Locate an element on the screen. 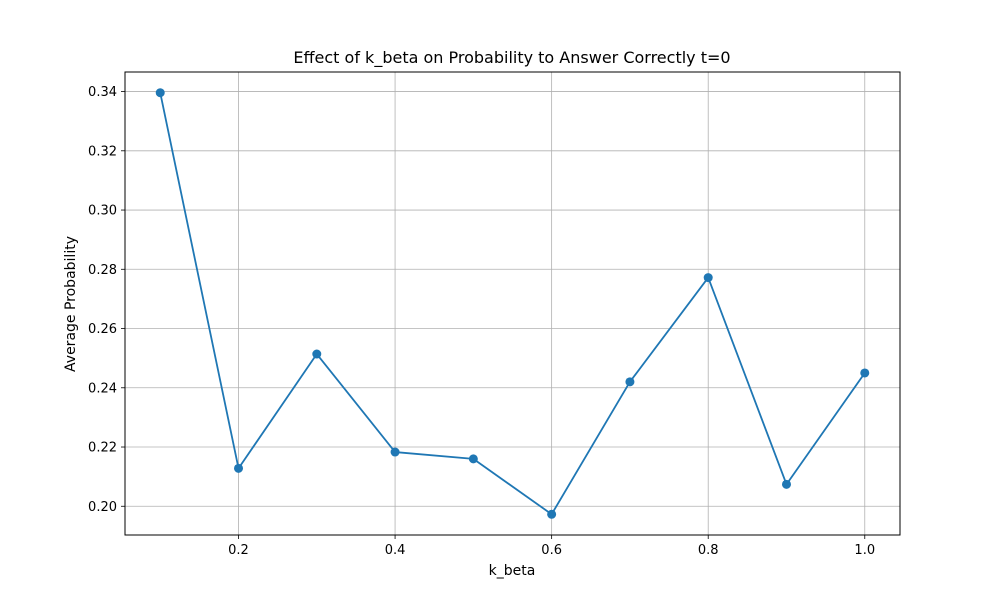 This screenshot has width=1000, height=604. x-tick-label: 0.2 is located at coordinates (238, 550).